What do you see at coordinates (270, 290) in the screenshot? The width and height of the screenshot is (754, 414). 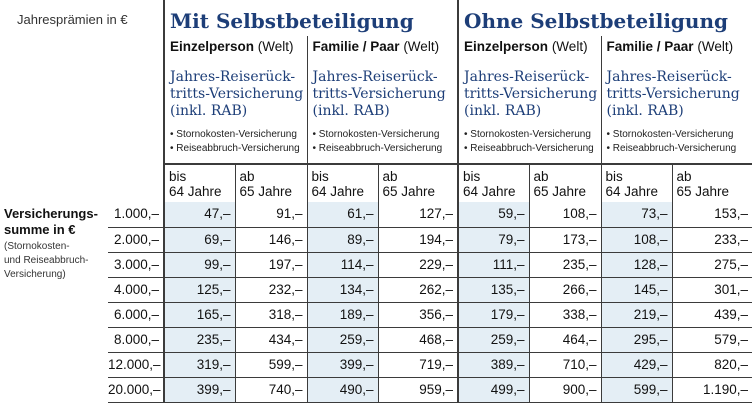 I see `premium-cell: 232,–` at bounding box center [270, 290].